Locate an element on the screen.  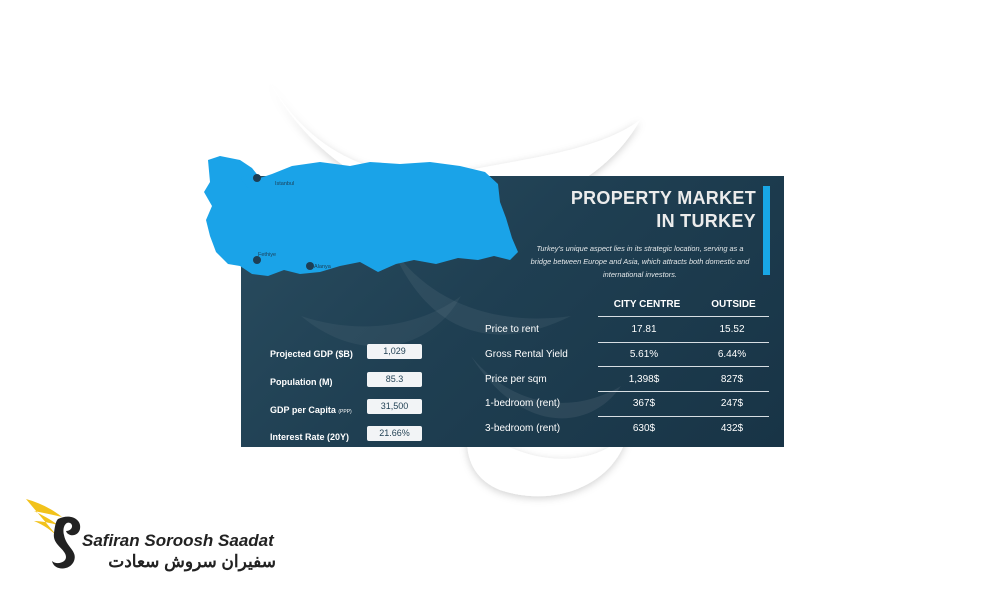
turkey-map: Istanbul Fethiye Alanya is located at coordinates (361, 216).